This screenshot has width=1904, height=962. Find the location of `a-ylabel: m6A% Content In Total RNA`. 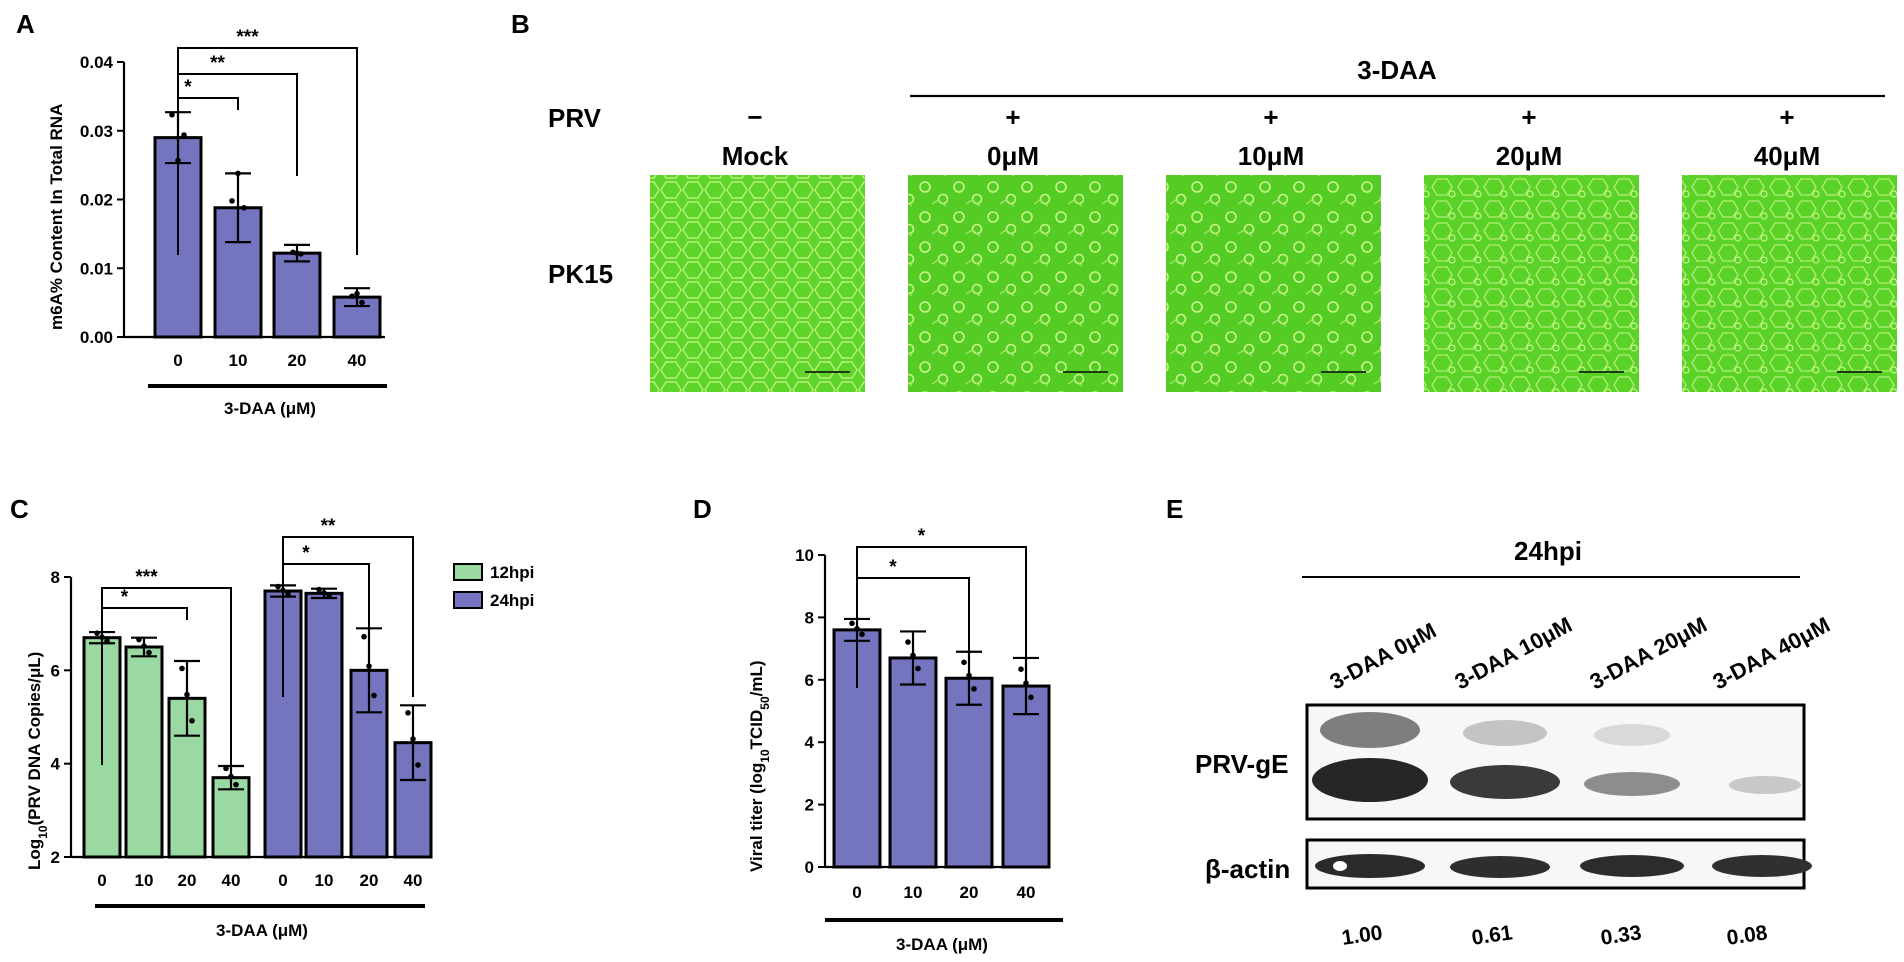

a-ylabel: m6A% Content In Total RNA is located at coordinates (56, 217).